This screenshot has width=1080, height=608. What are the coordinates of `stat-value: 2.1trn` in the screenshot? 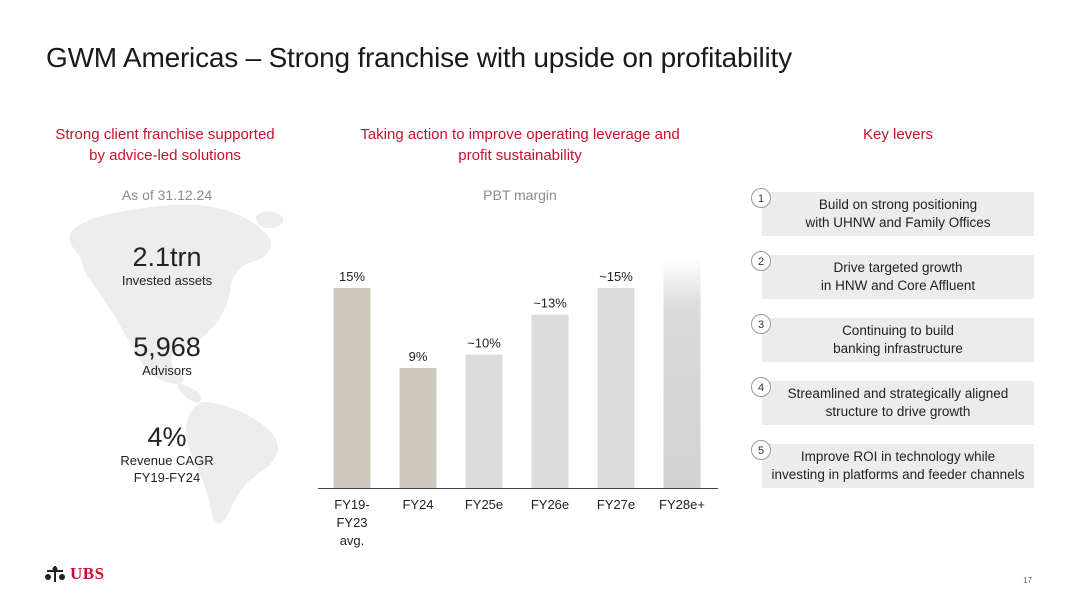 It's located at (167, 257).